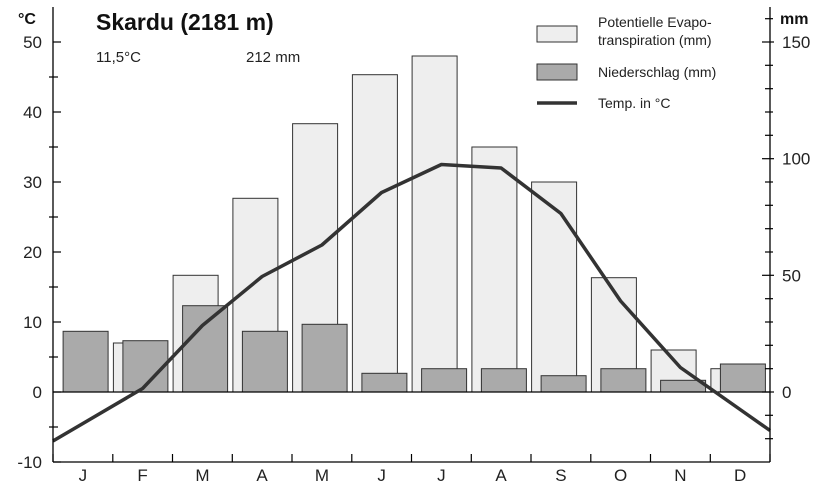 The height and width of the screenshot is (486, 823). What do you see at coordinates (142, 475) in the screenshot?
I see `month-label: F` at bounding box center [142, 475].